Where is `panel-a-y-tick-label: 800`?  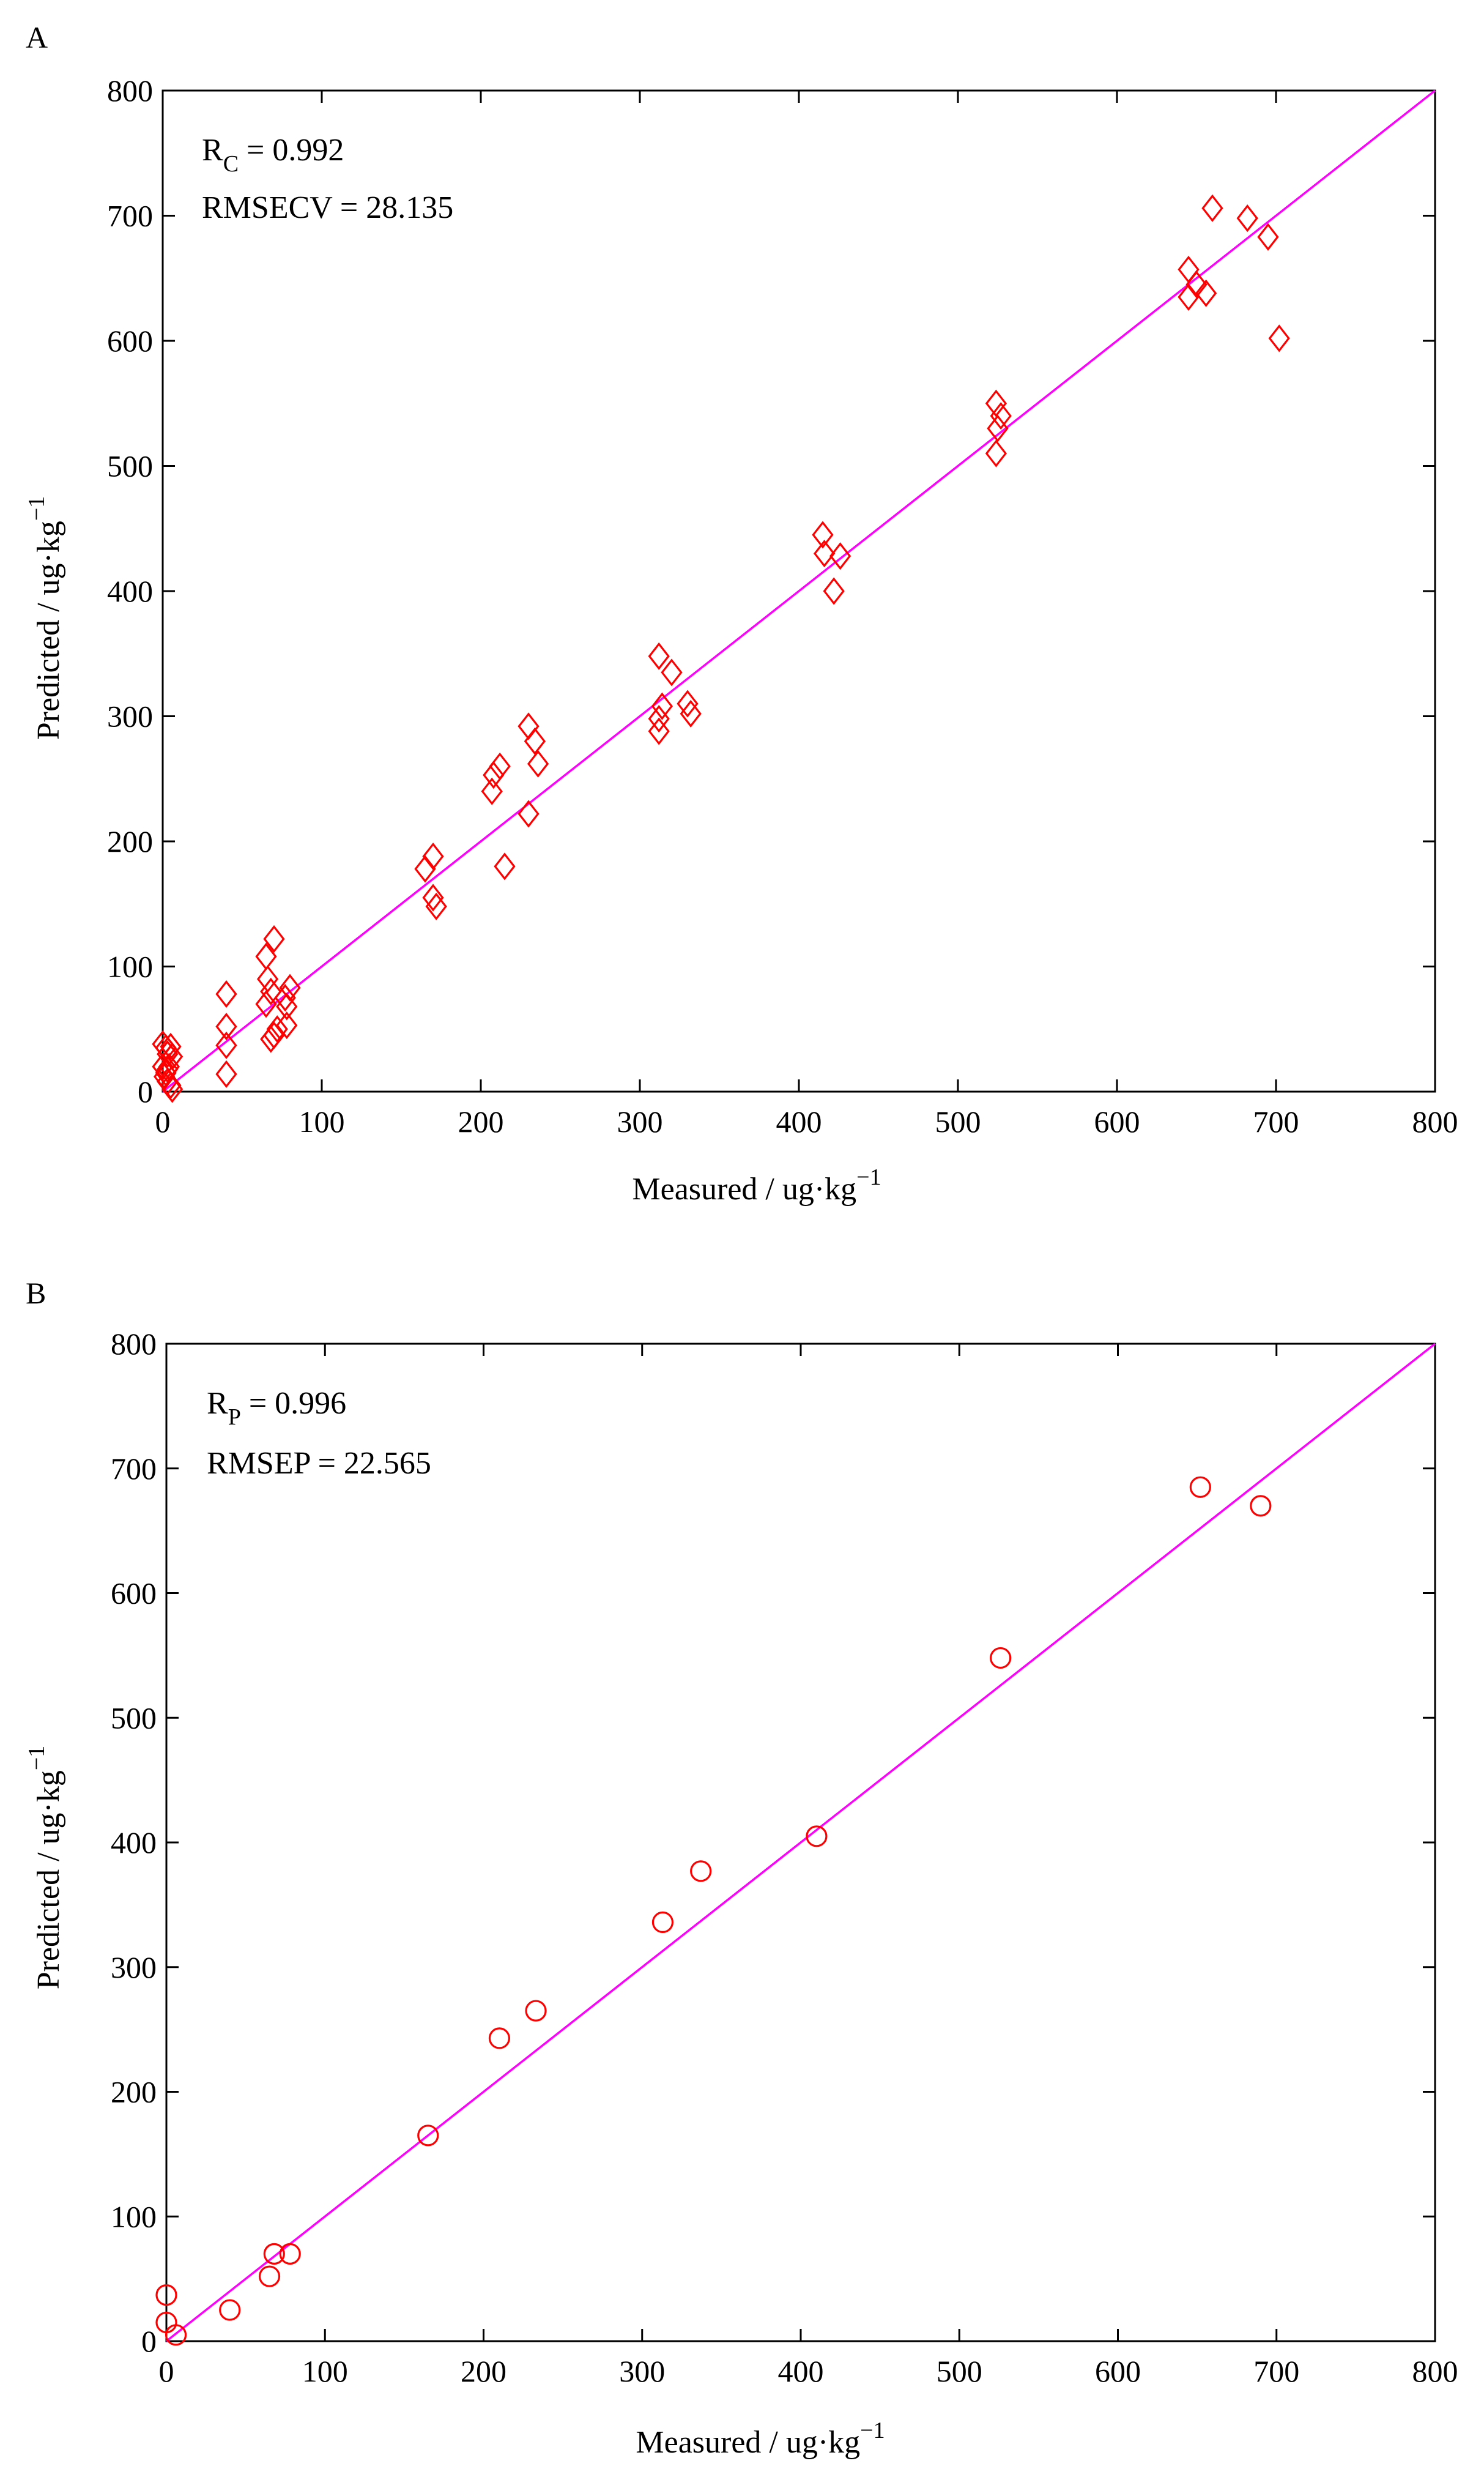 panel-a-y-tick-label: 800 is located at coordinates (130, 91).